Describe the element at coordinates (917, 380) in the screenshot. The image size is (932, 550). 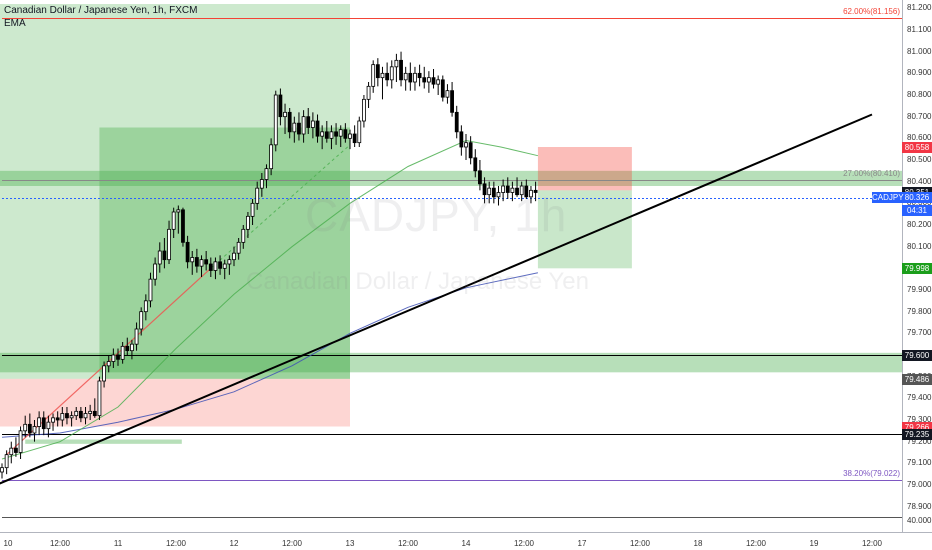
I see `price-tag: 79.486` at that location.